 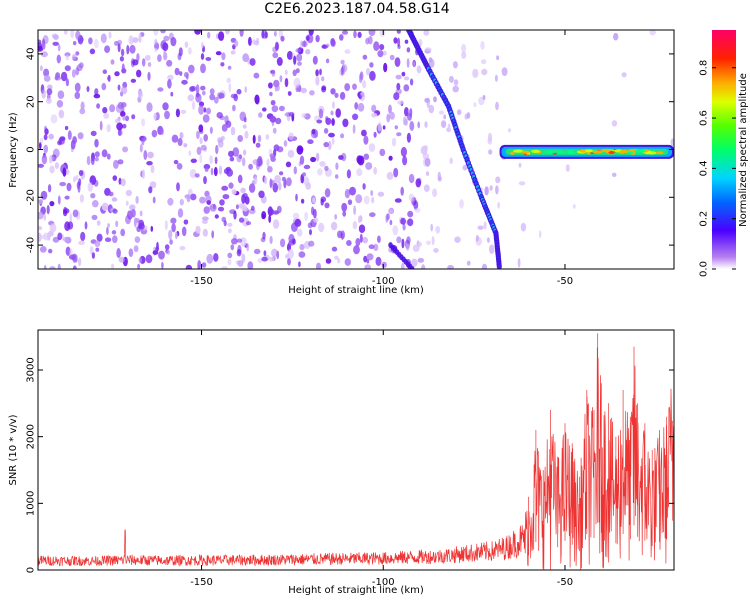 I want to click on colorbar-tick-label: 0.6, so click(x=704, y=118).